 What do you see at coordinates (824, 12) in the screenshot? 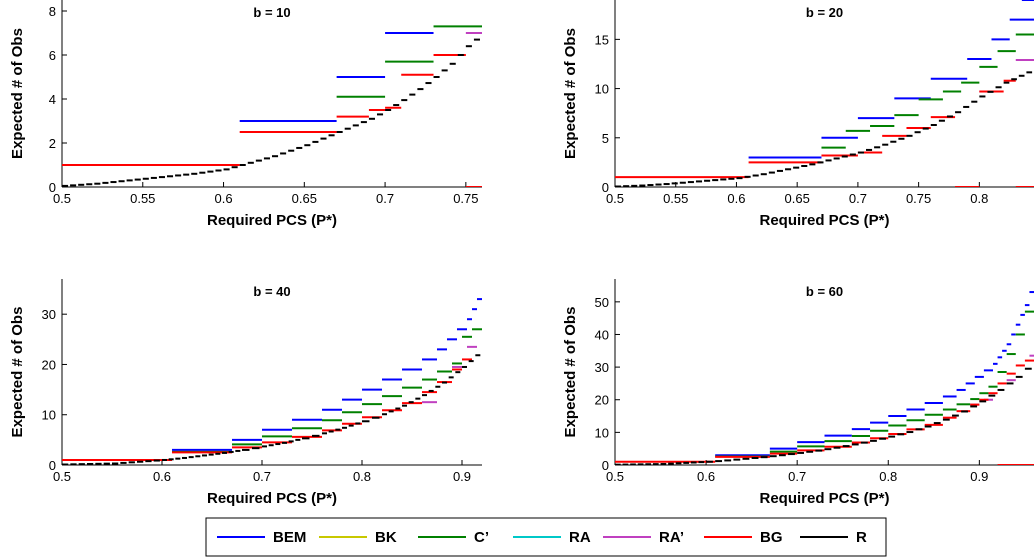
I see `panel-title: b = 20` at bounding box center [824, 12].